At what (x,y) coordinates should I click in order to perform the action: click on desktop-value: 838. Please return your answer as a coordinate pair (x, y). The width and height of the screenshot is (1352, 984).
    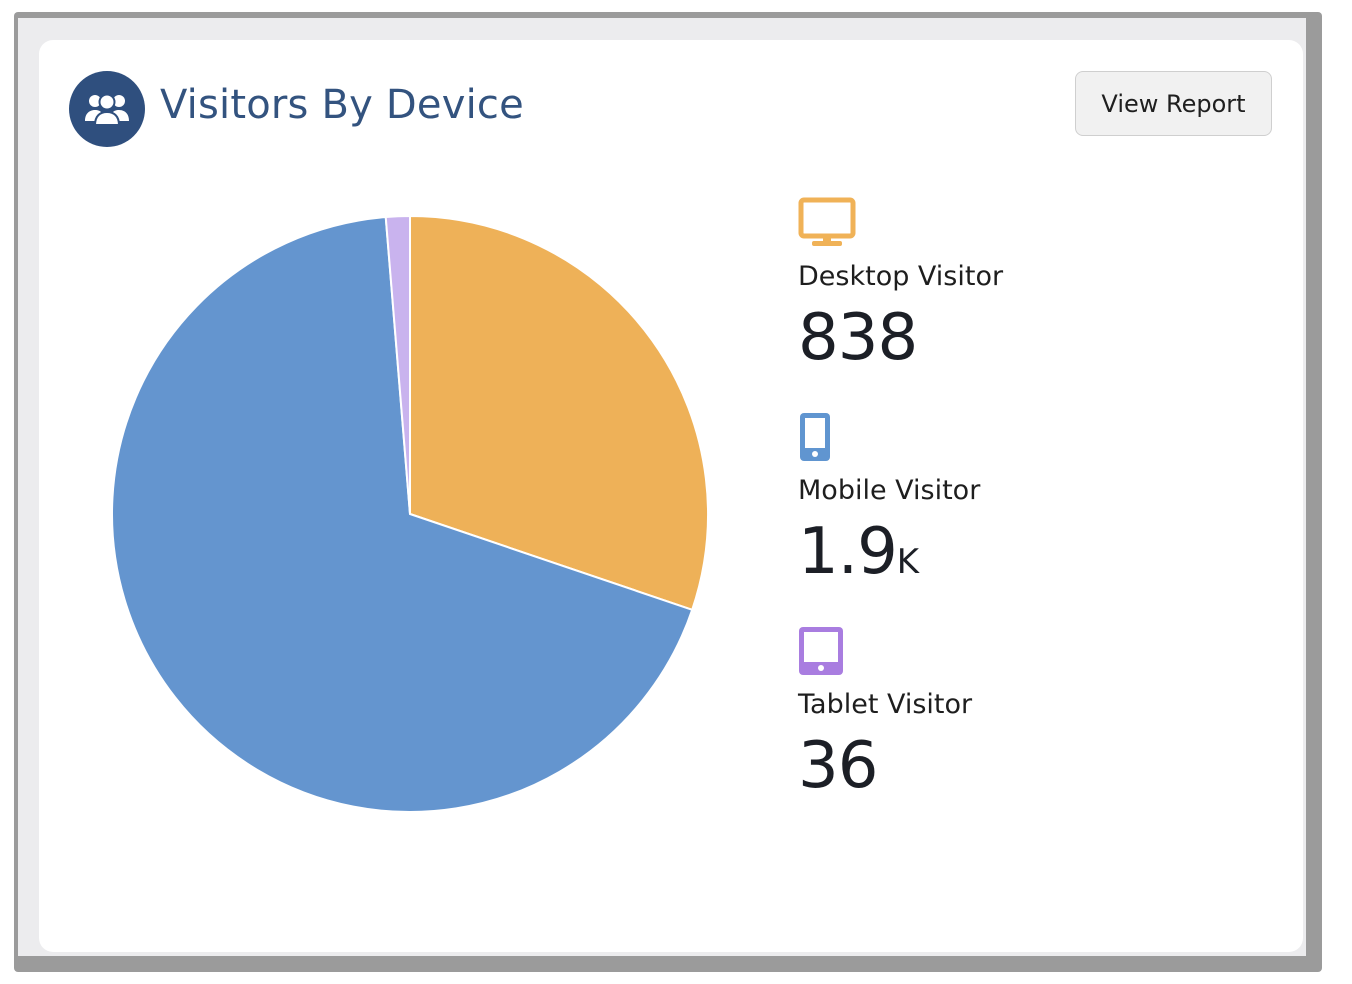
    Looking at the image, I should click on (858, 338).